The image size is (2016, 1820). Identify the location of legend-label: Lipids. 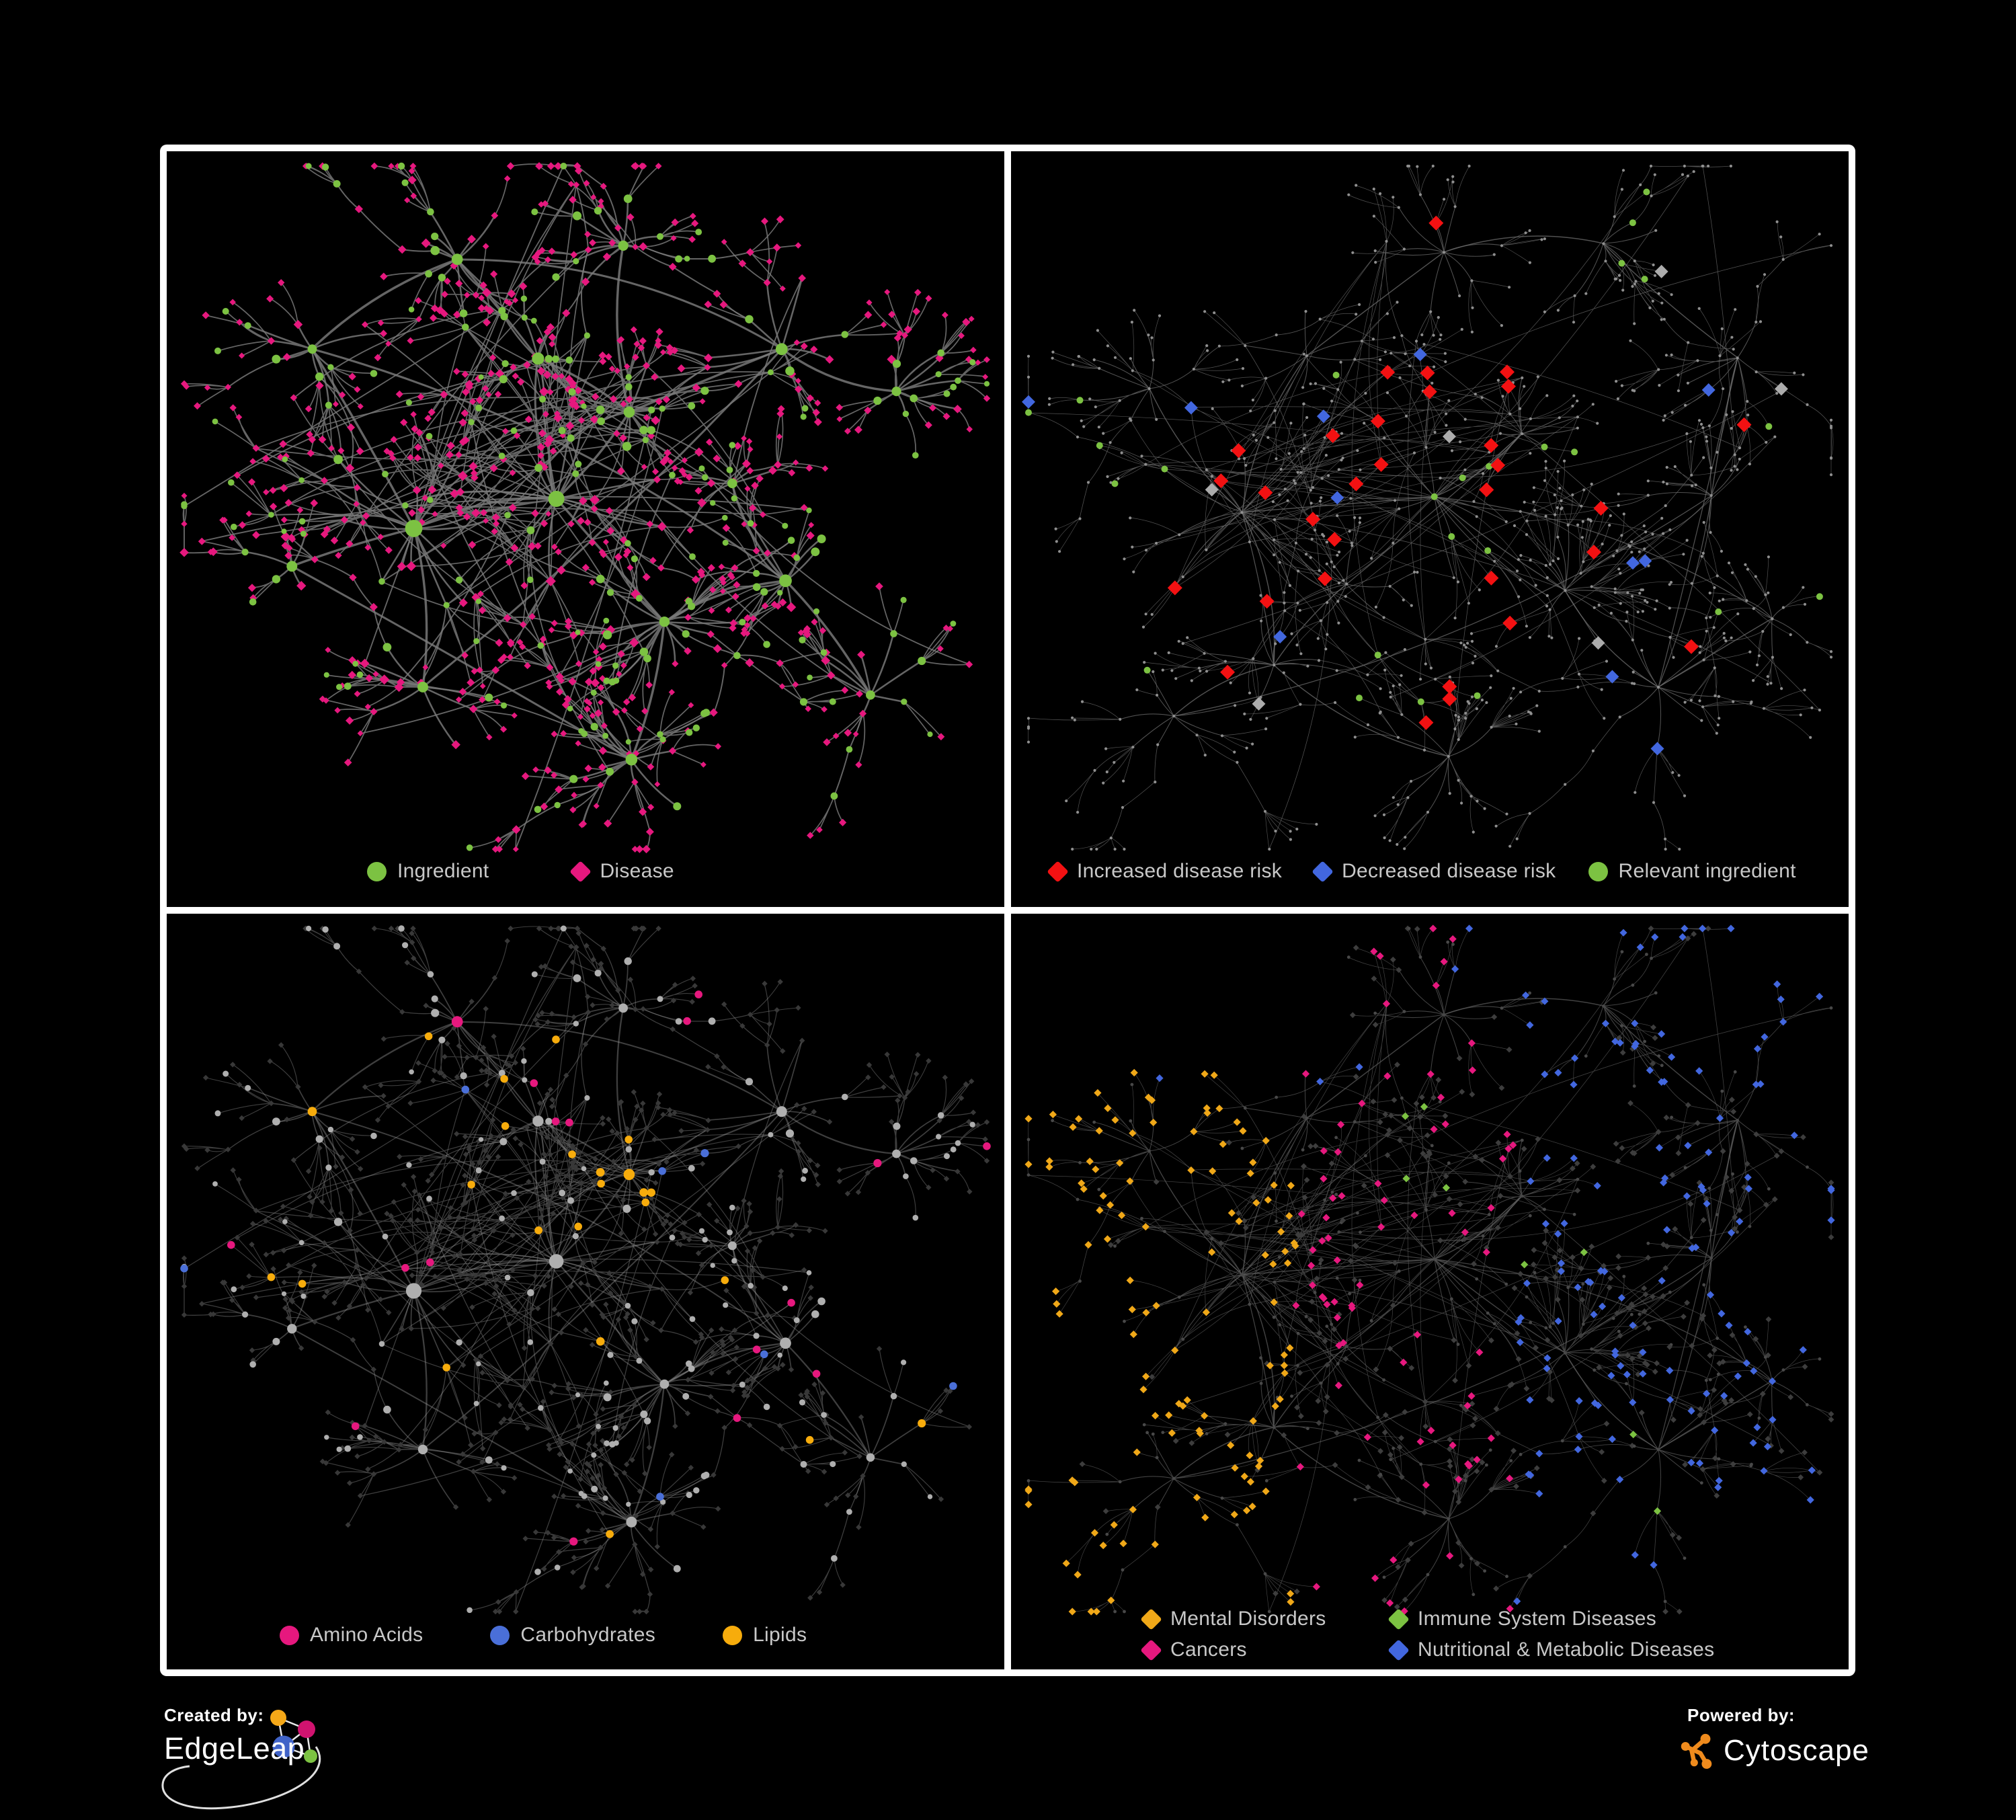
(780, 1635).